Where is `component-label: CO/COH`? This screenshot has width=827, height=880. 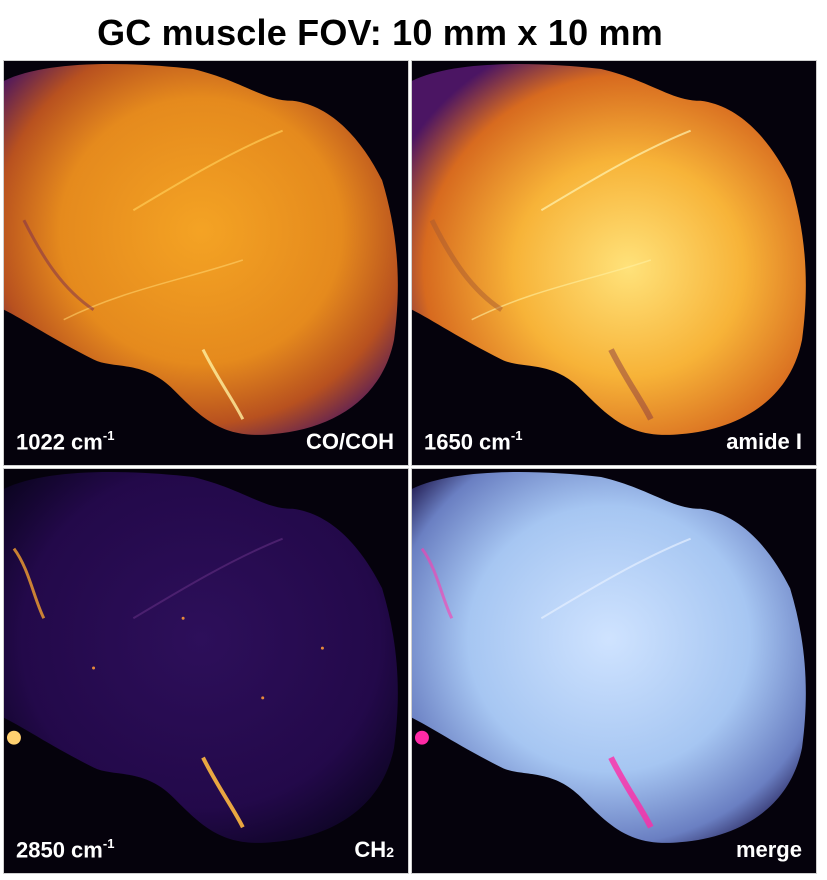 component-label: CO/COH is located at coordinates (350, 441).